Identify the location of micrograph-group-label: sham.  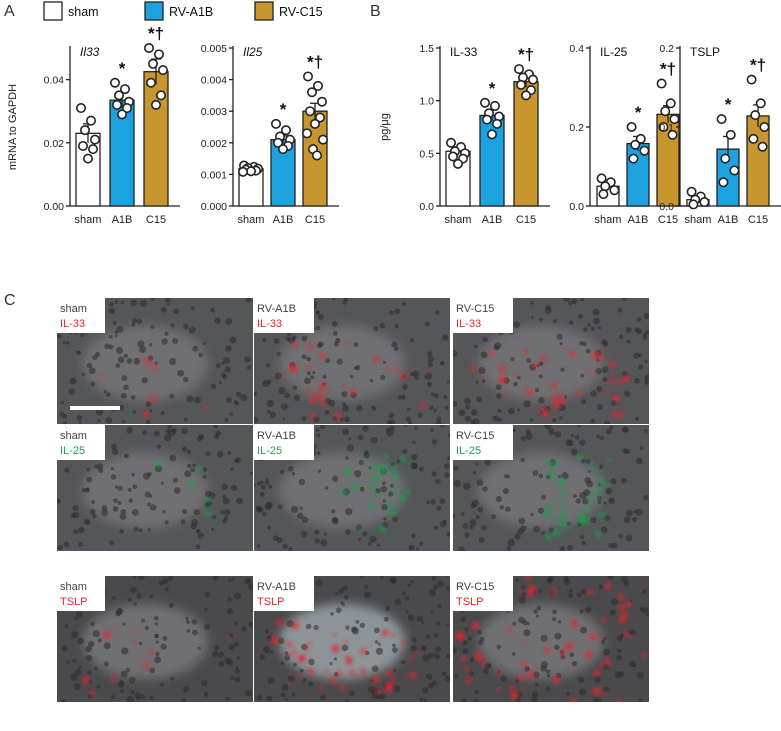
(73, 587).